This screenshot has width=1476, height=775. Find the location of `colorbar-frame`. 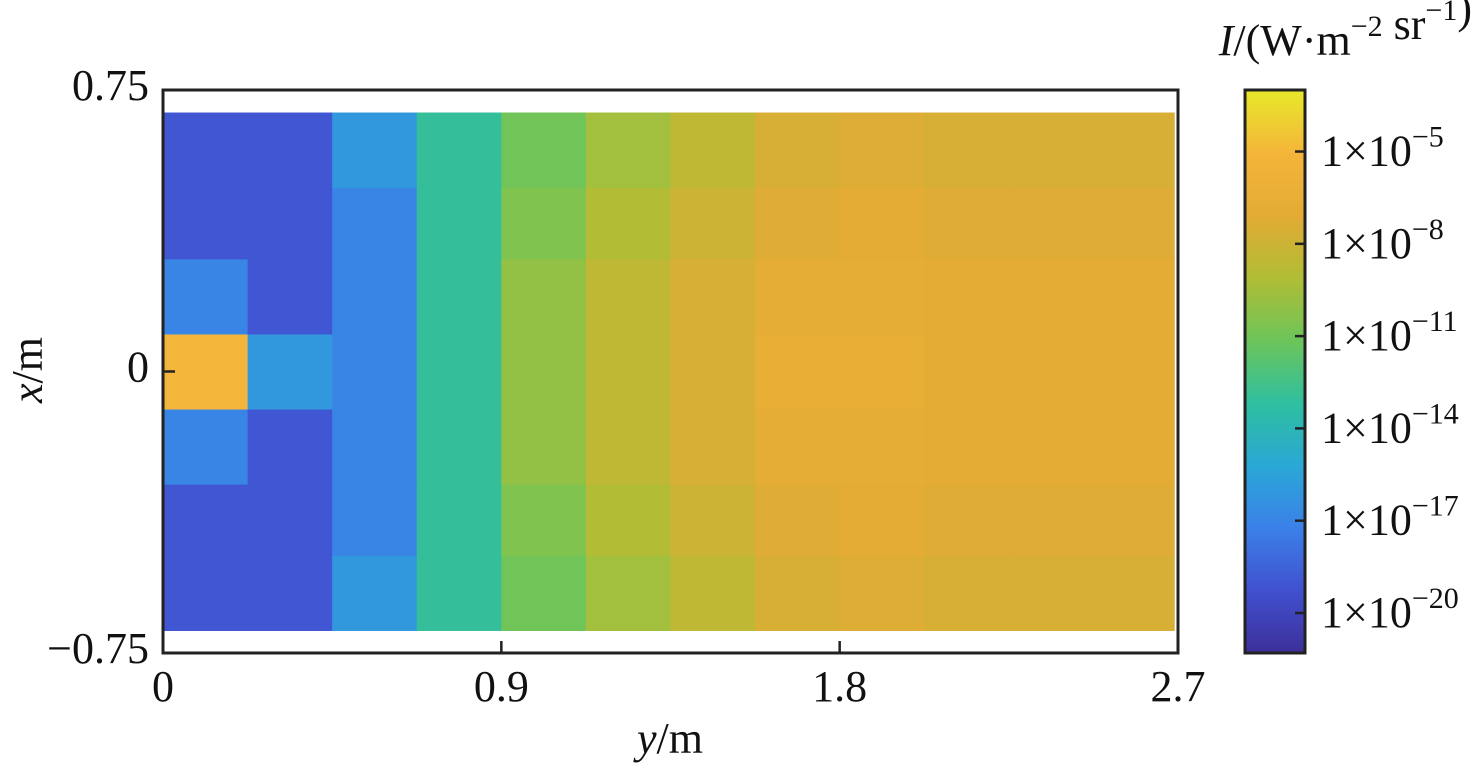

colorbar-frame is located at coordinates (1275, 371).